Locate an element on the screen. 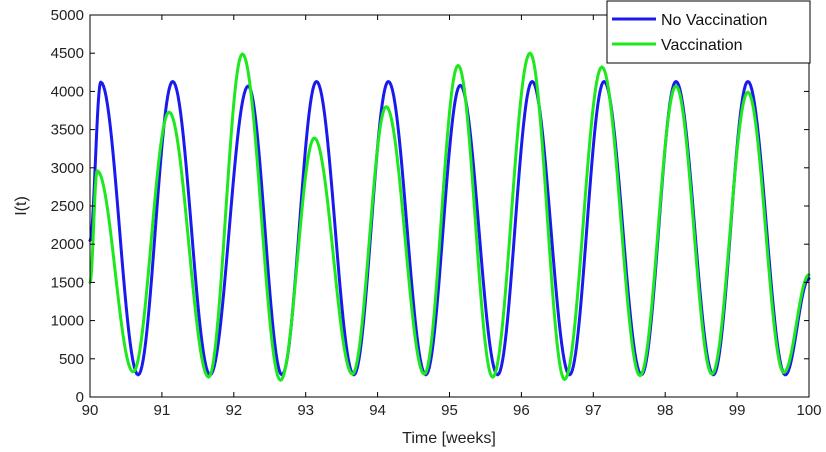 This screenshot has width=826, height=452. y-tick-label: 1000 is located at coordinates (67, 321).